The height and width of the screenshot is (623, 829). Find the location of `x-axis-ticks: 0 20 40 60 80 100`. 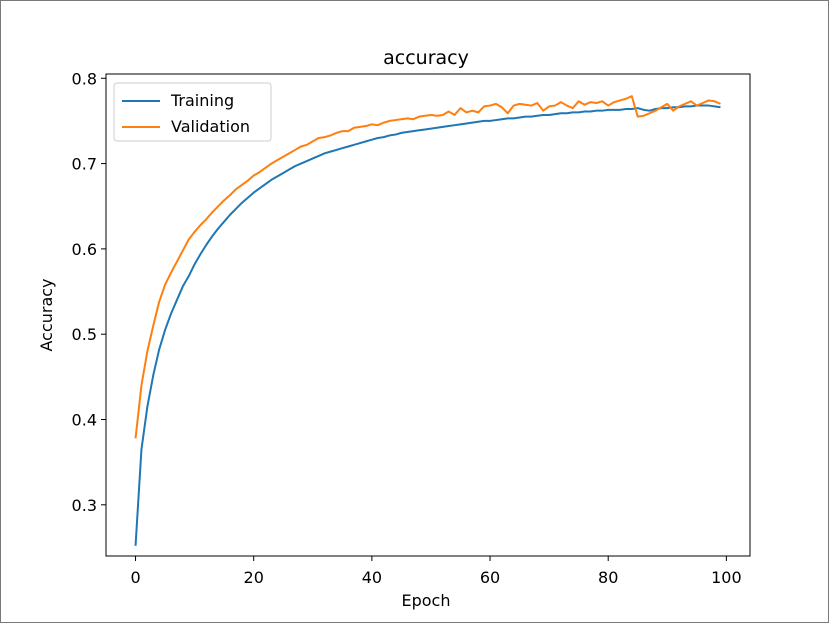

x-axis-ticks: 0 20 40 60 80 100 is located at coordinates (436, 571).